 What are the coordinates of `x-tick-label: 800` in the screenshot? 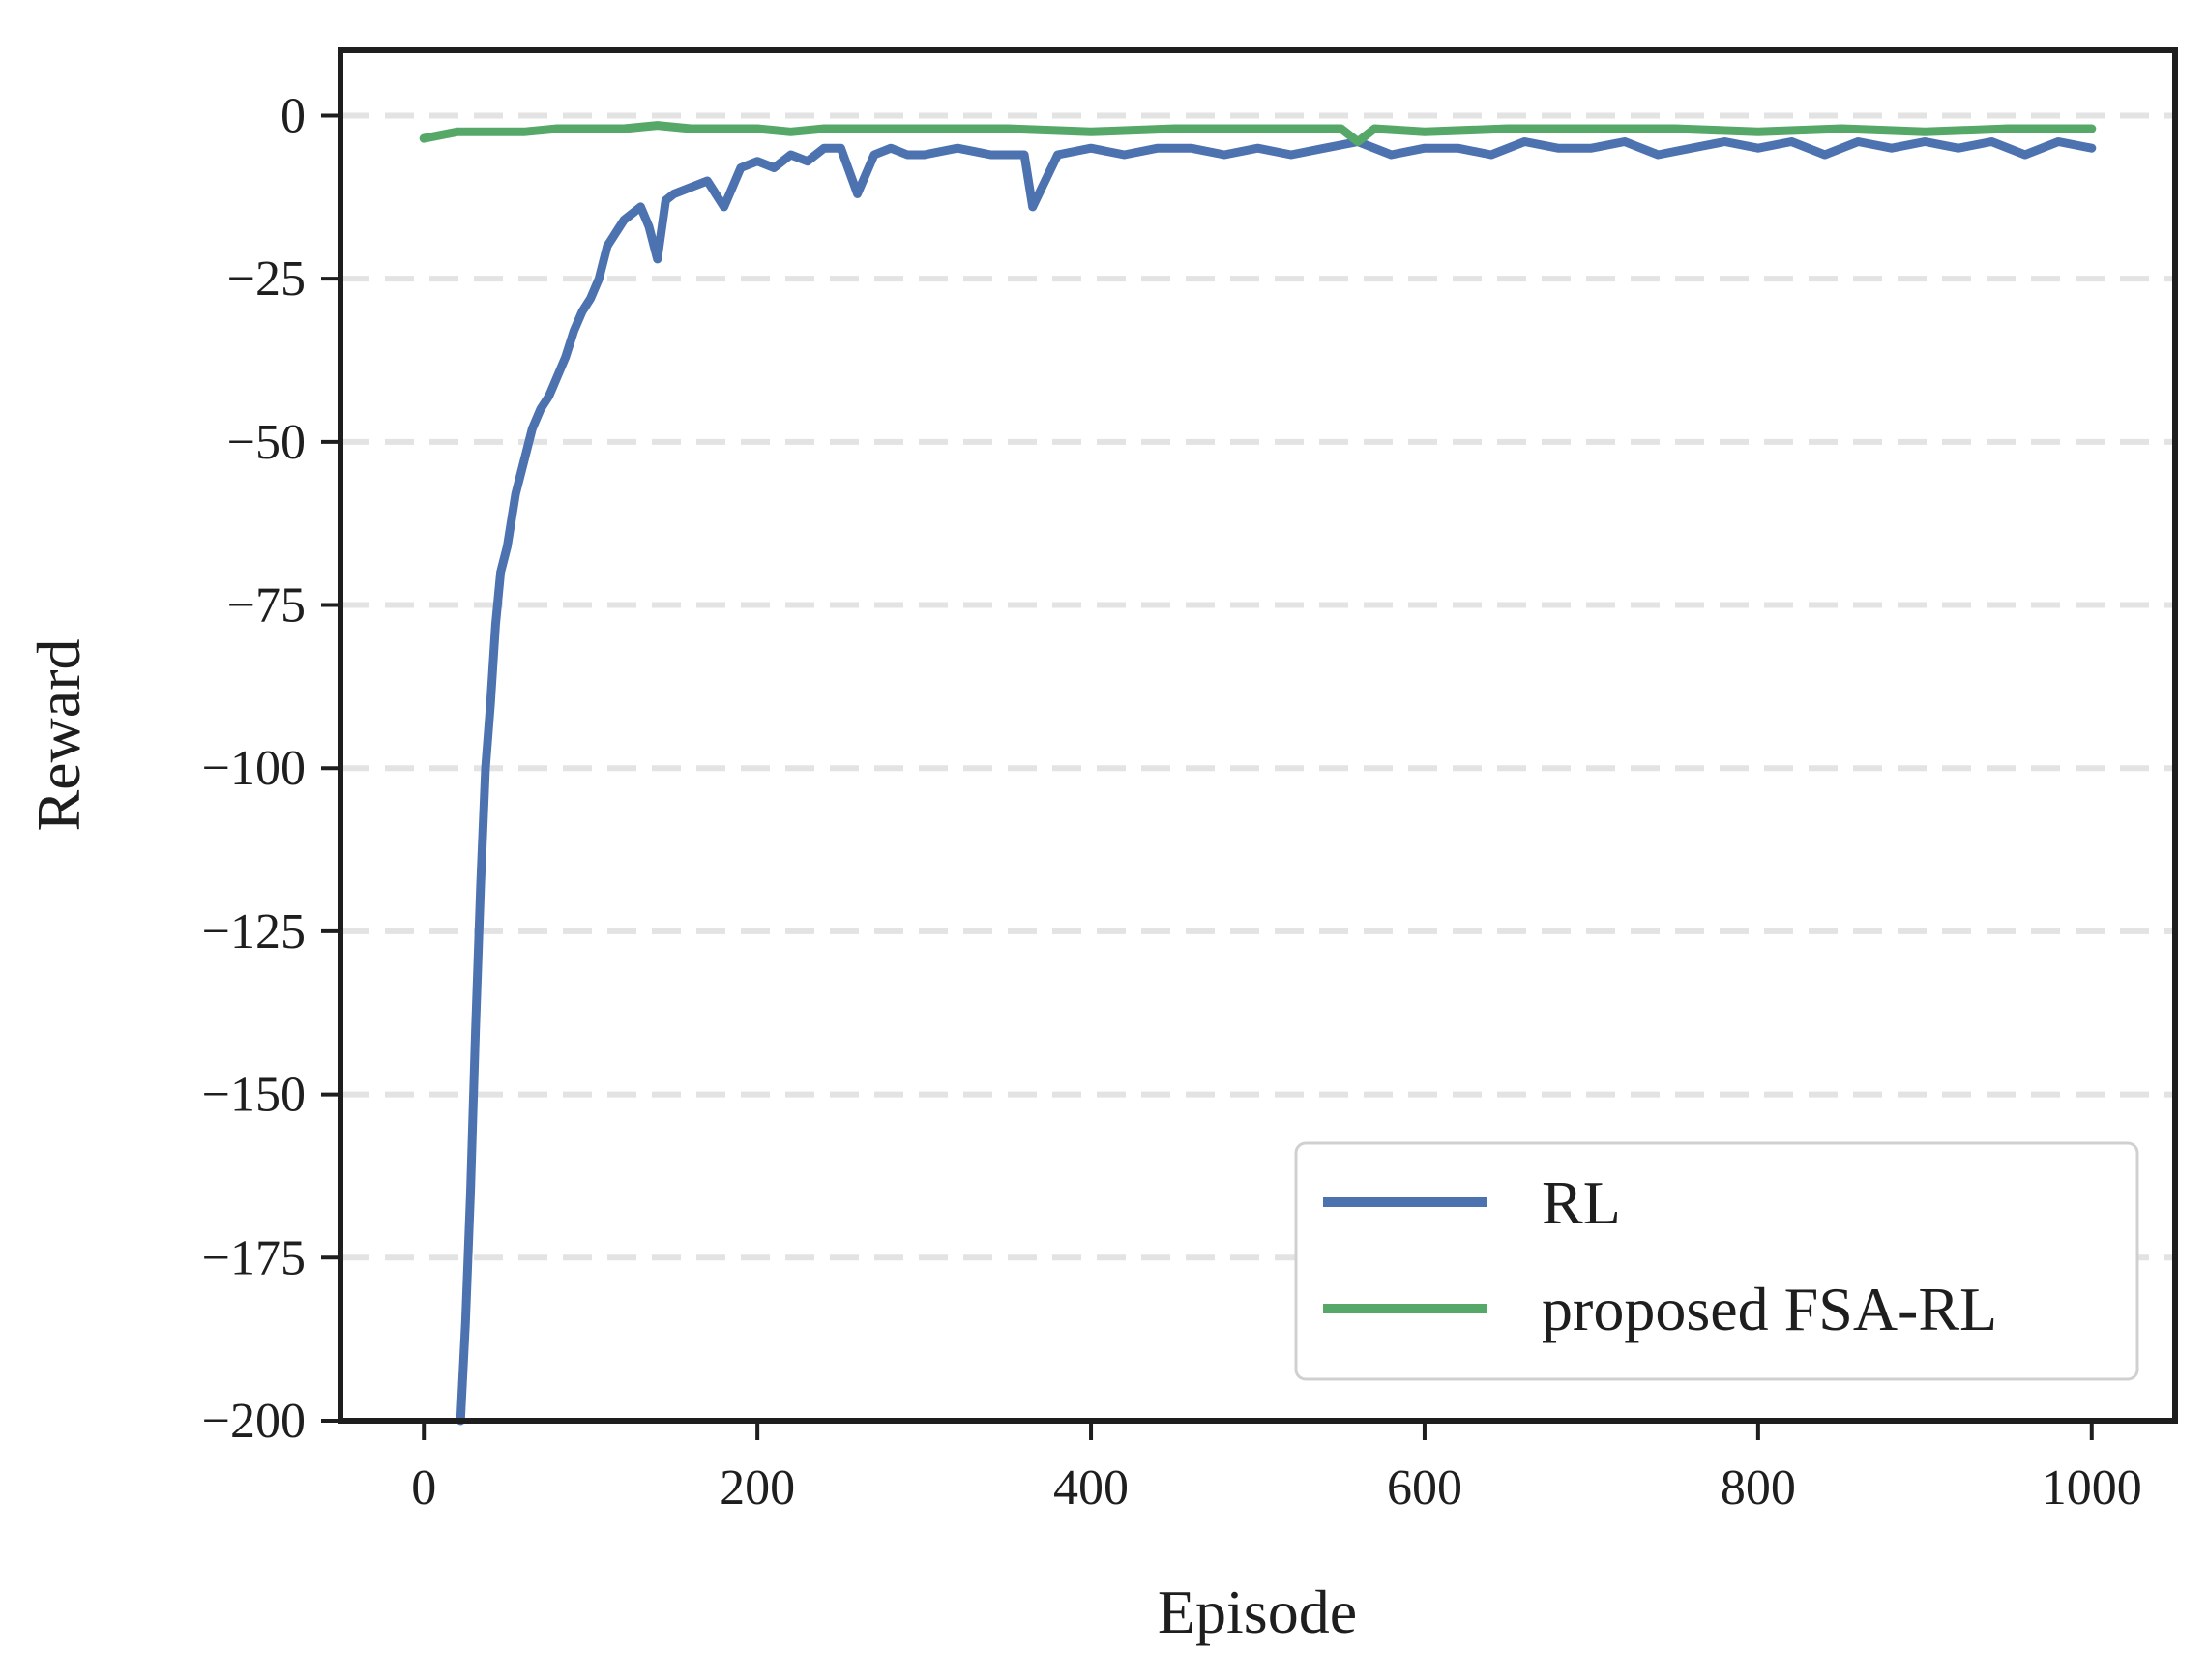 It's located at (1758, 1488).